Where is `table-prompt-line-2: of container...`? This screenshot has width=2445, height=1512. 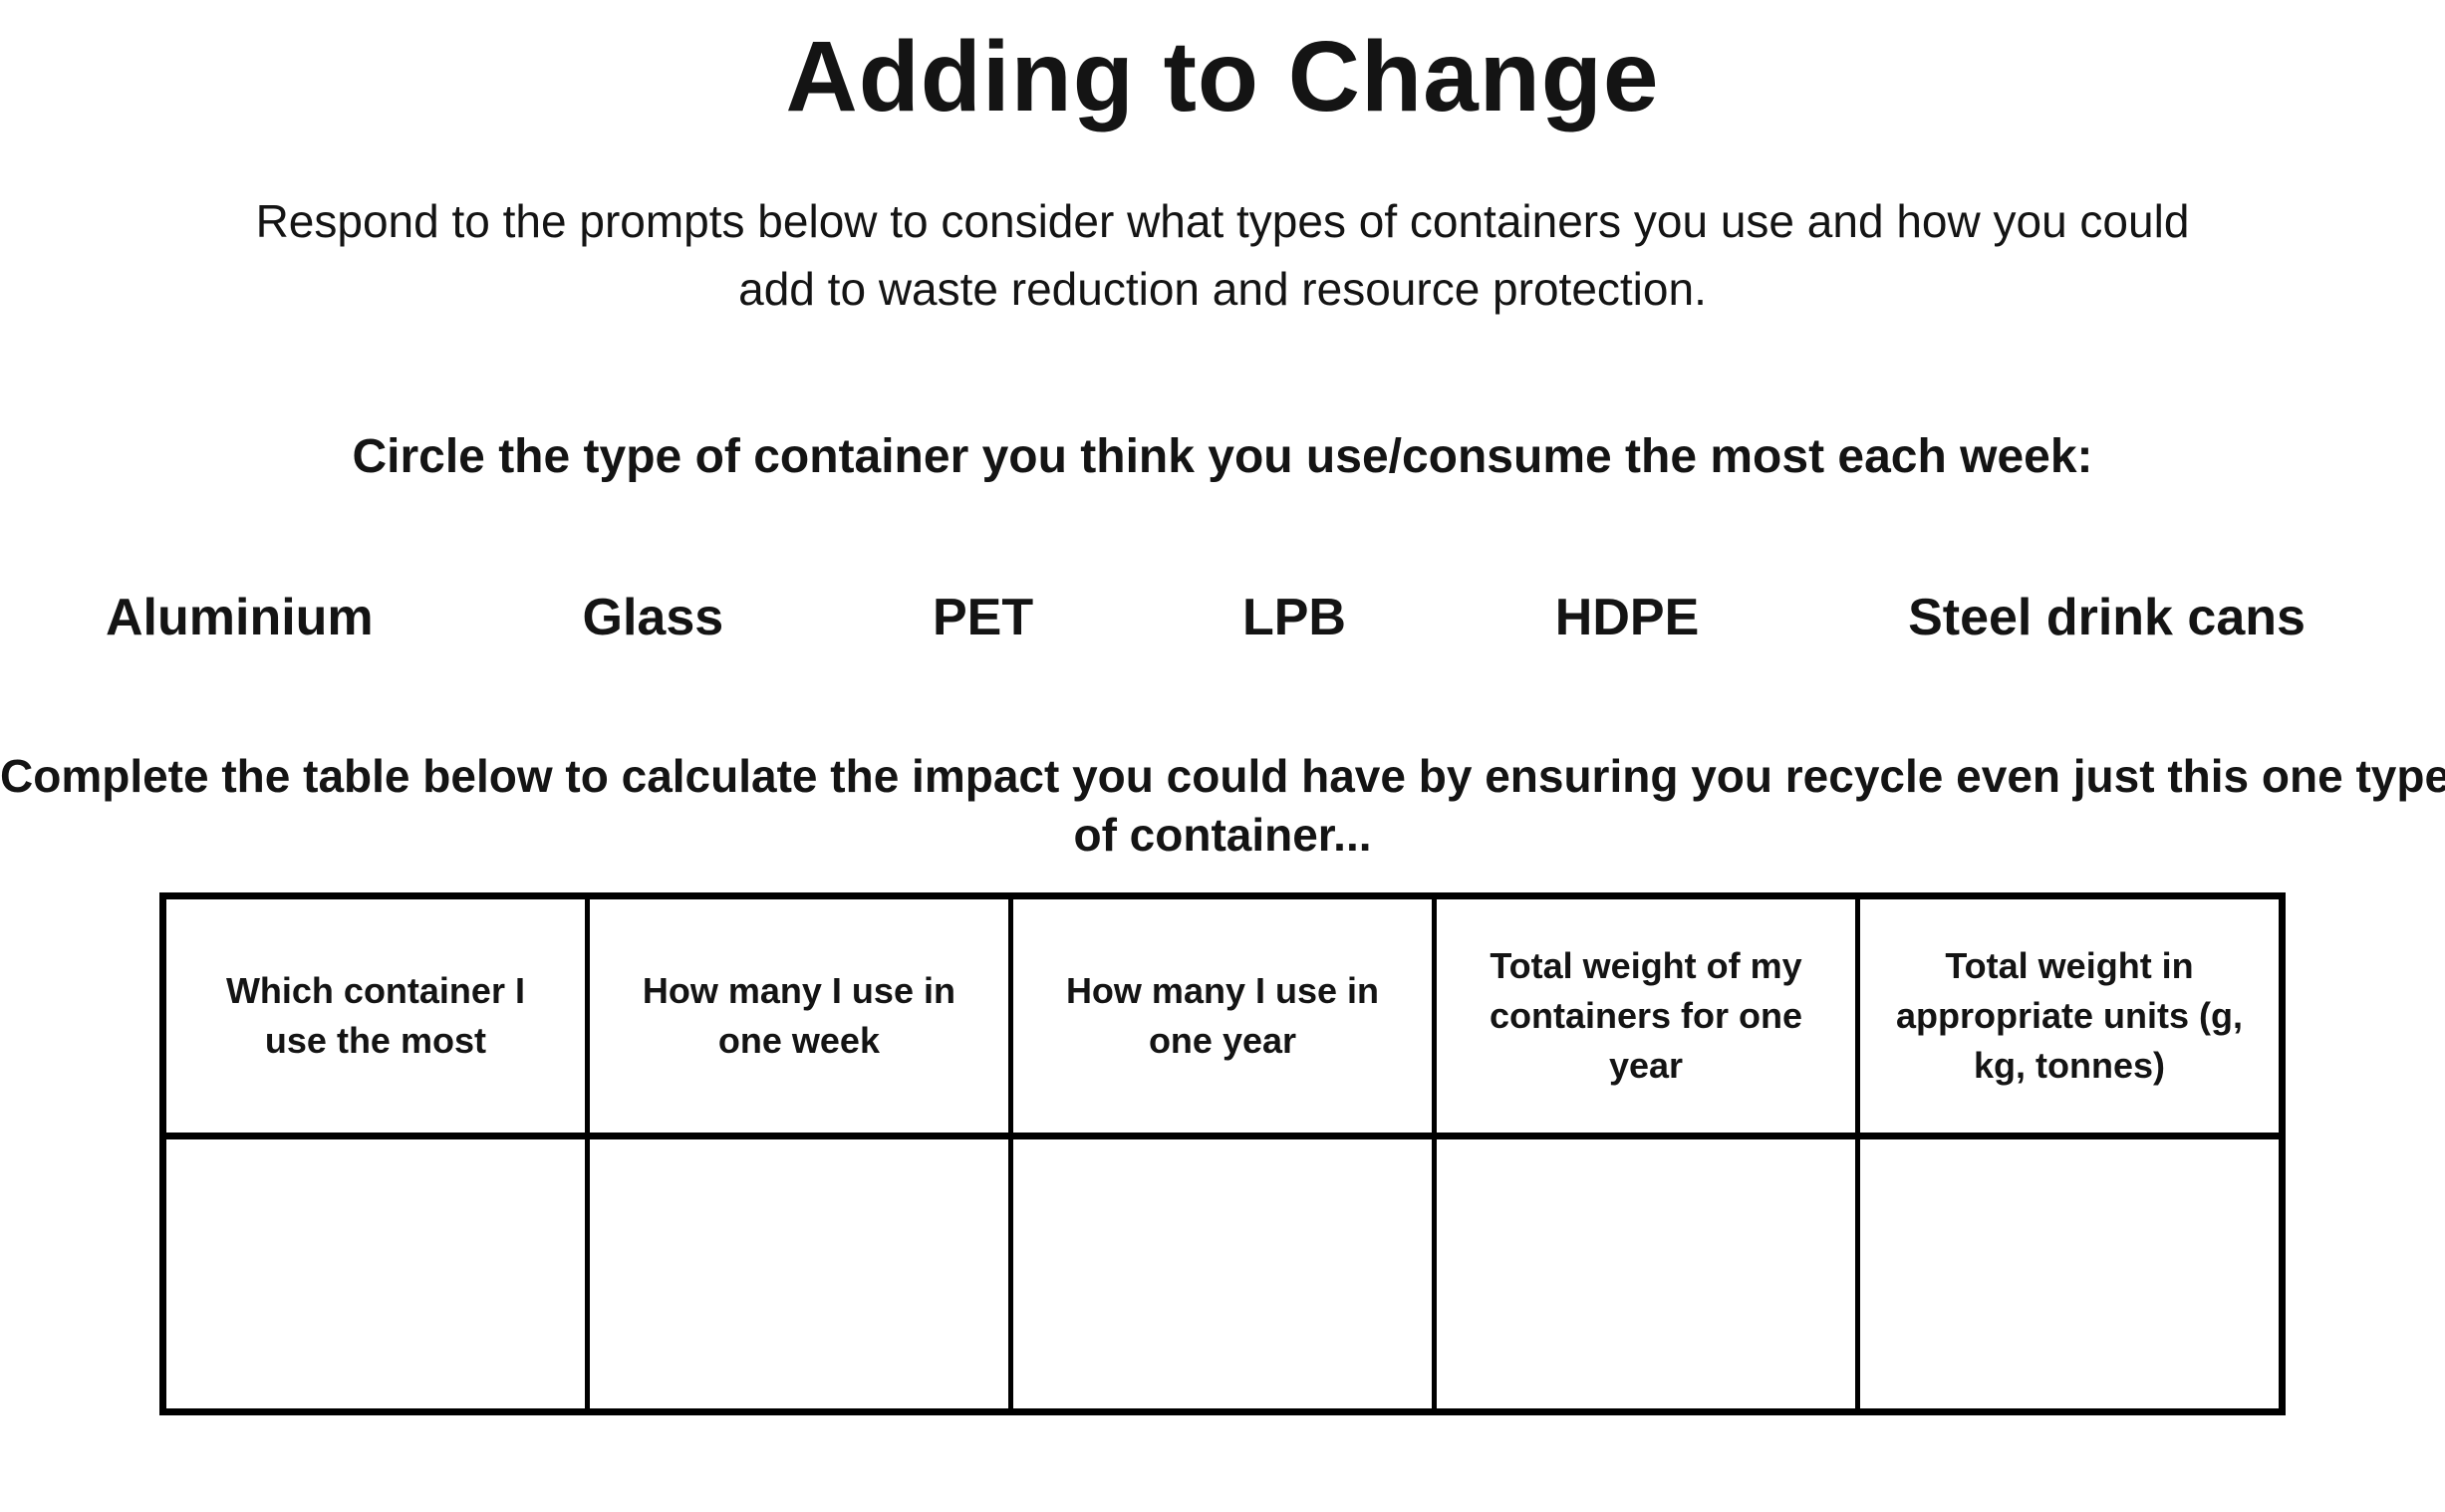
table-prompt-line-2: of container... is located at coordinates (1222, 835).